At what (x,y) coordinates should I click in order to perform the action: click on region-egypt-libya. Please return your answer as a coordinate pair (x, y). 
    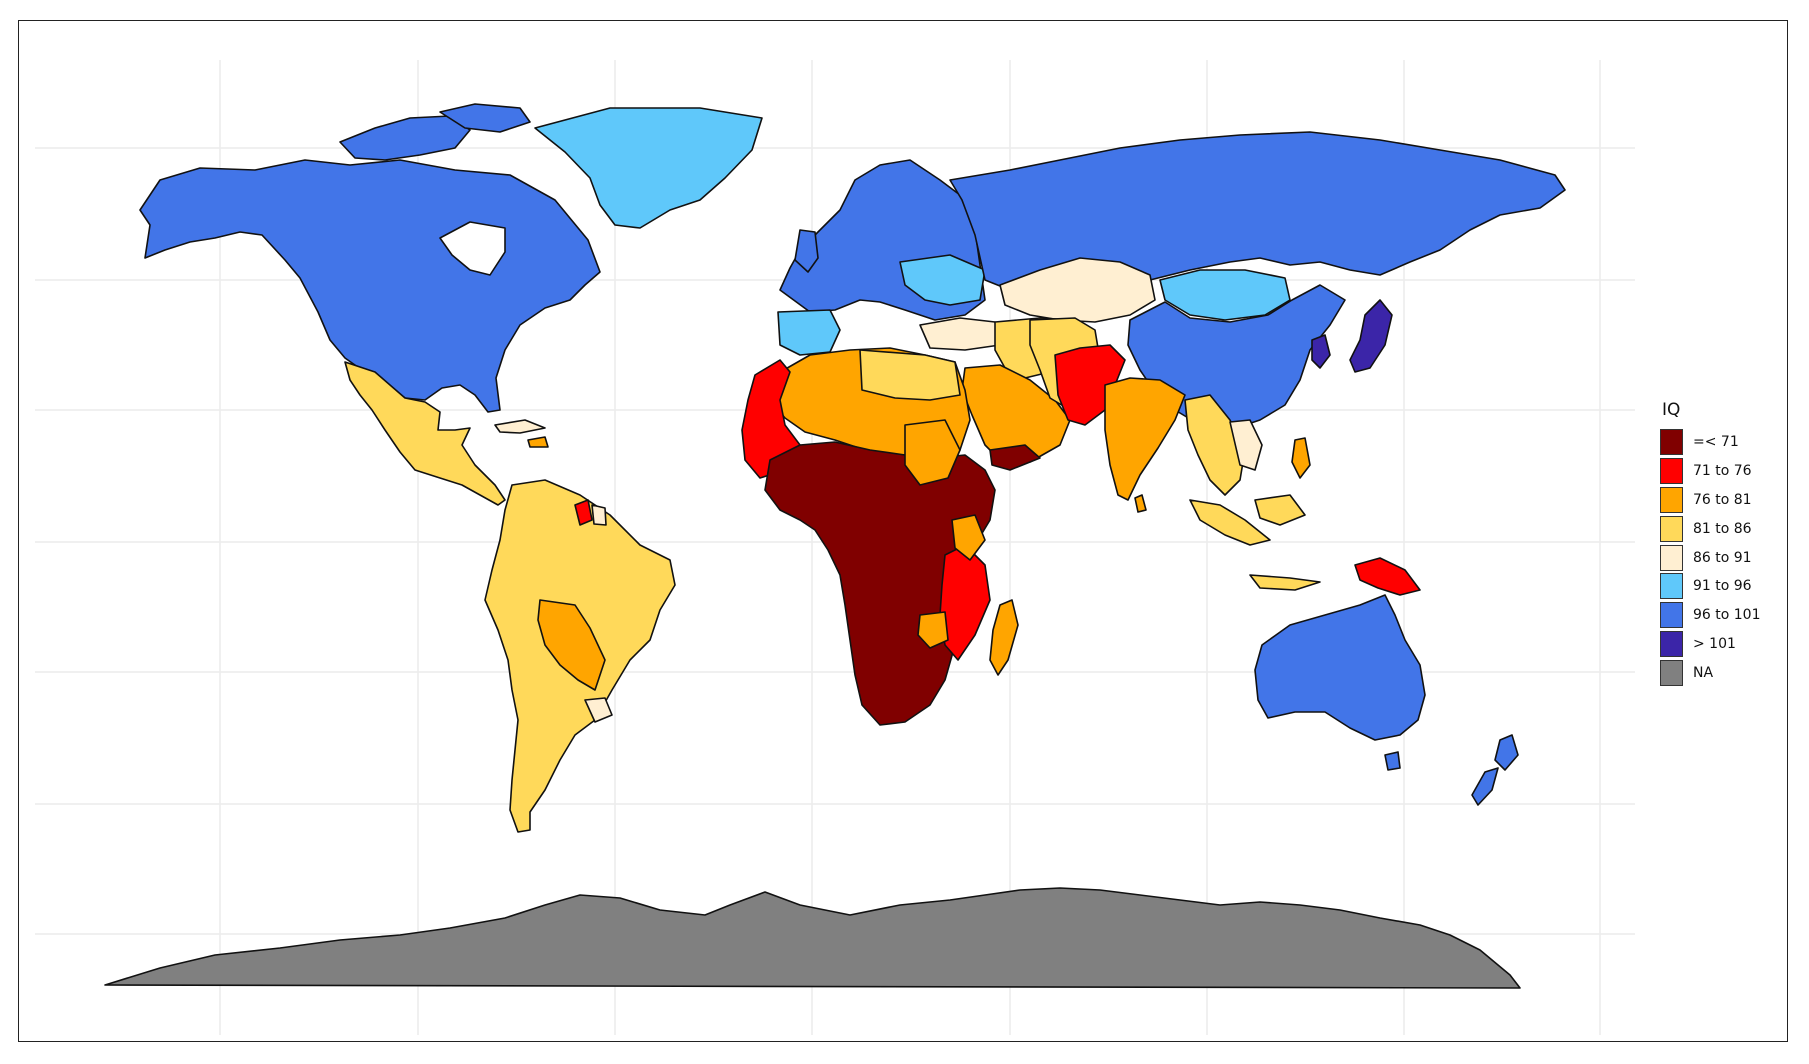
    Looking at the image, I should click on (910, 375).